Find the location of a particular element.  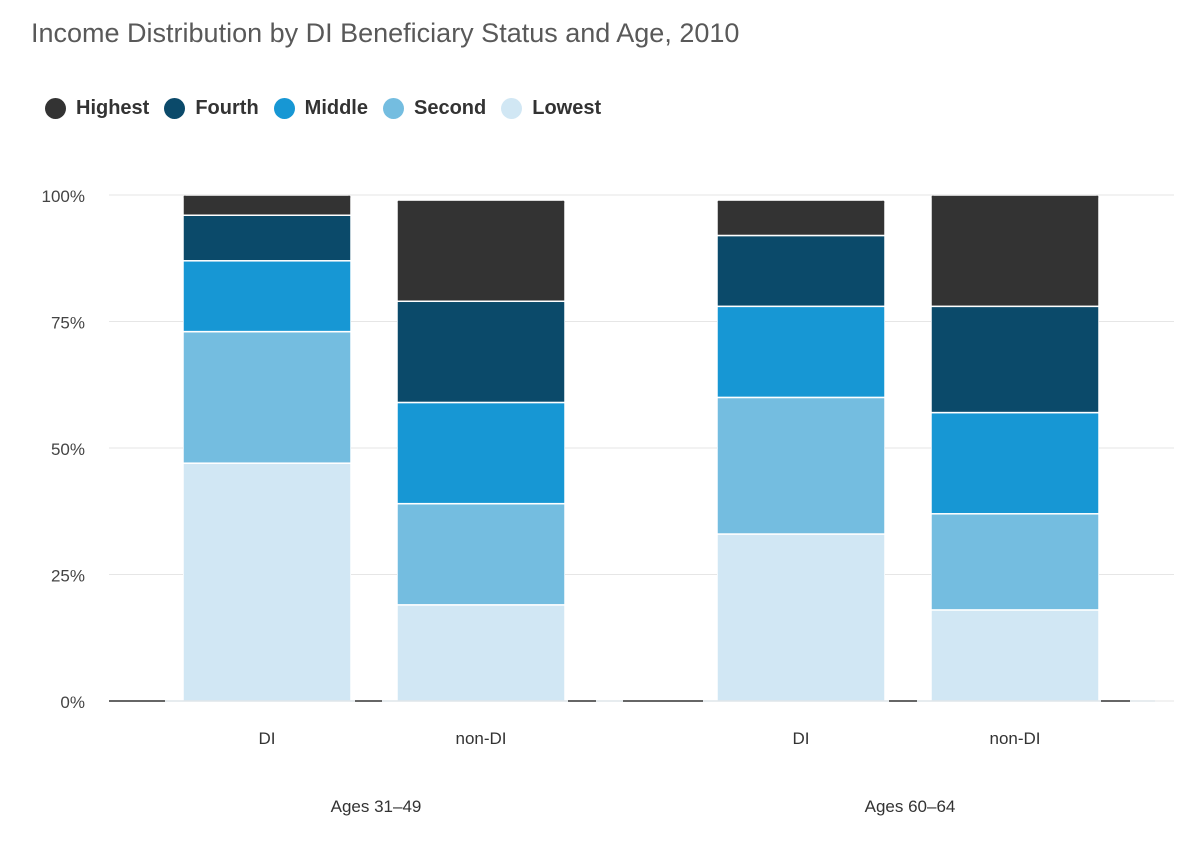

y-tick-label: 100% is located at coordinates (63, 196).